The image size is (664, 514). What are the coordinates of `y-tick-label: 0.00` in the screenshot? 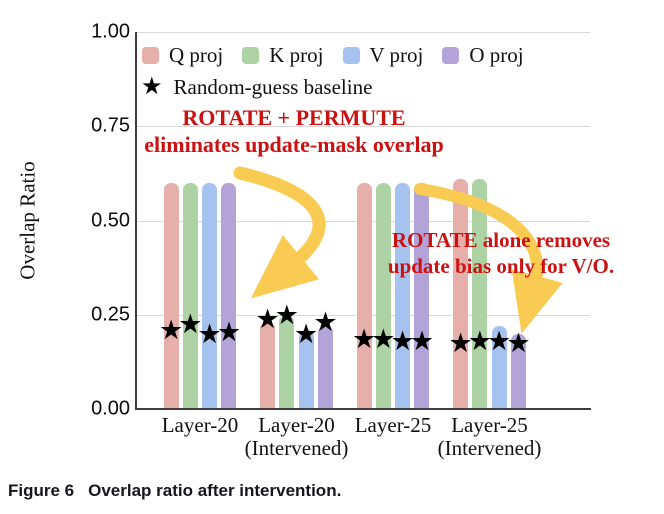 It's located at (110, 408).